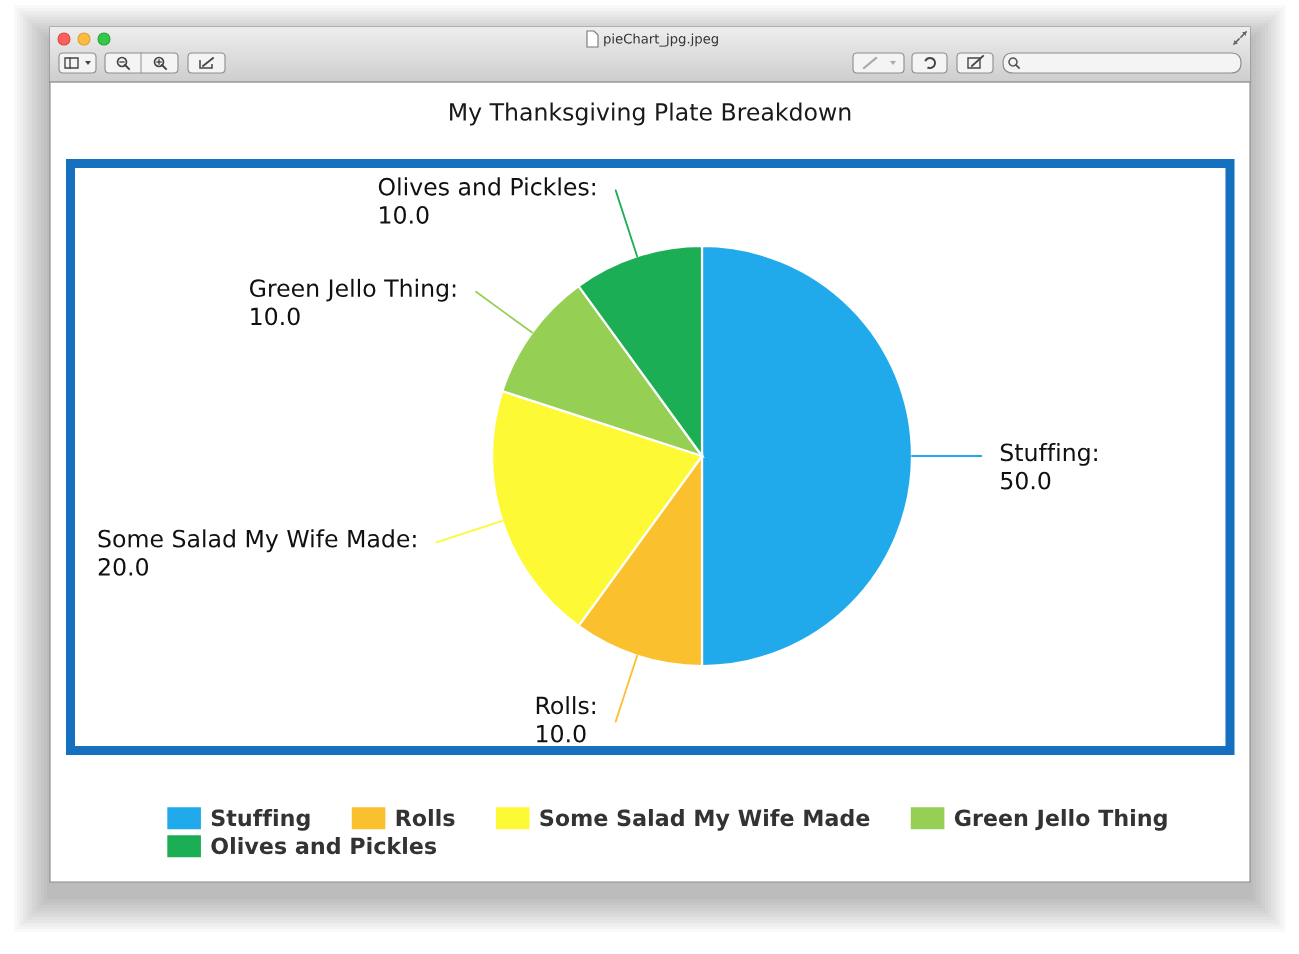 Image resolution: width=1299 pixels, height=954 pixels. What do you see at coordinates (565, 719) in the screenshot?
I see `data-label: Rolls: 10.0` at bounding box center [565, 719].